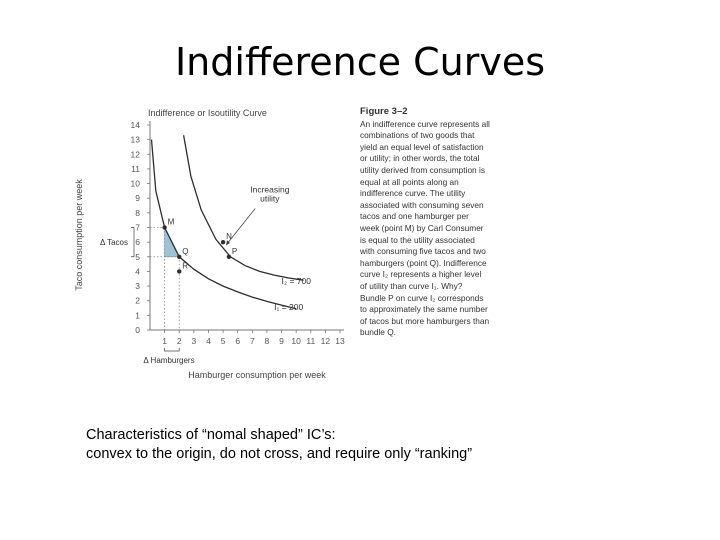 The height and width of the screenshot is (540, 720). I want to click on y-tick-label: 9, so click(137, 198).